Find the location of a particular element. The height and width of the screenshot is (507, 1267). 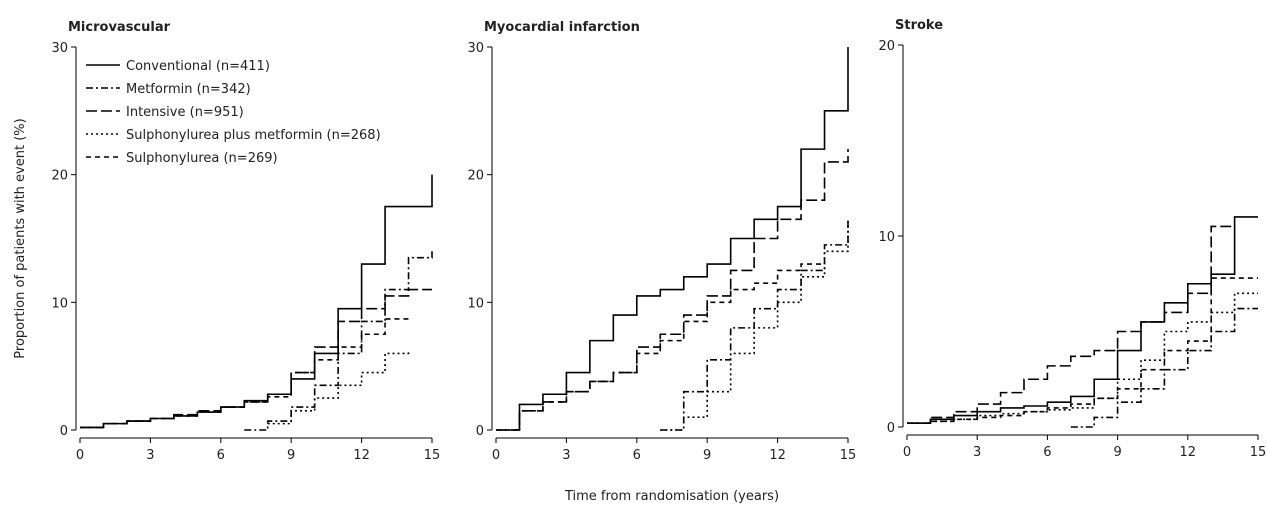

panel-title: Stroke is located at coordinates (919, 25).